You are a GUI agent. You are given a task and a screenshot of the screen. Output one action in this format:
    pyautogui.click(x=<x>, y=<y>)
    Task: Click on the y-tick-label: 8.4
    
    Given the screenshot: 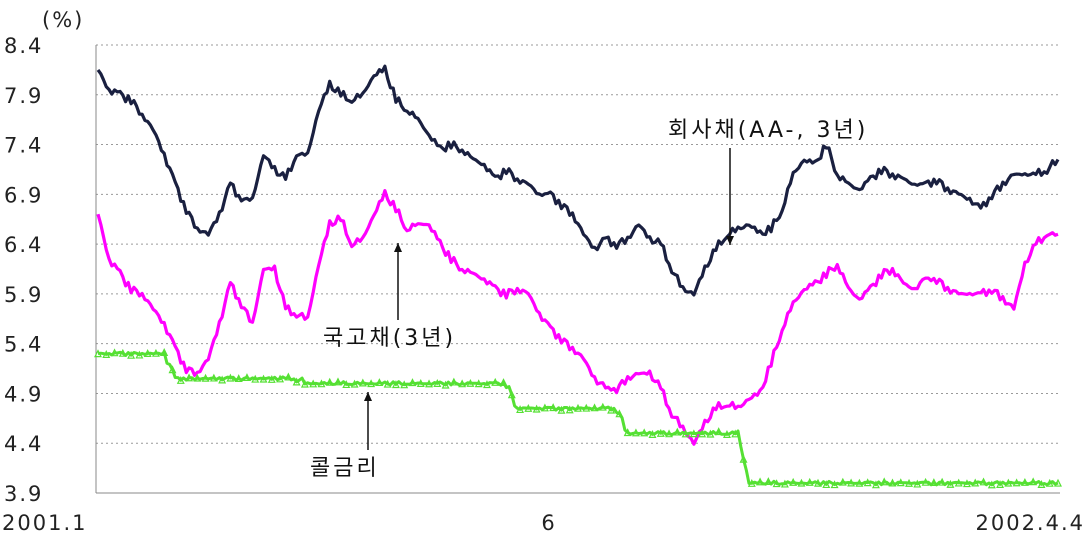 What is the action you would take?
    pyautogui.click(x=23, y=46)
    